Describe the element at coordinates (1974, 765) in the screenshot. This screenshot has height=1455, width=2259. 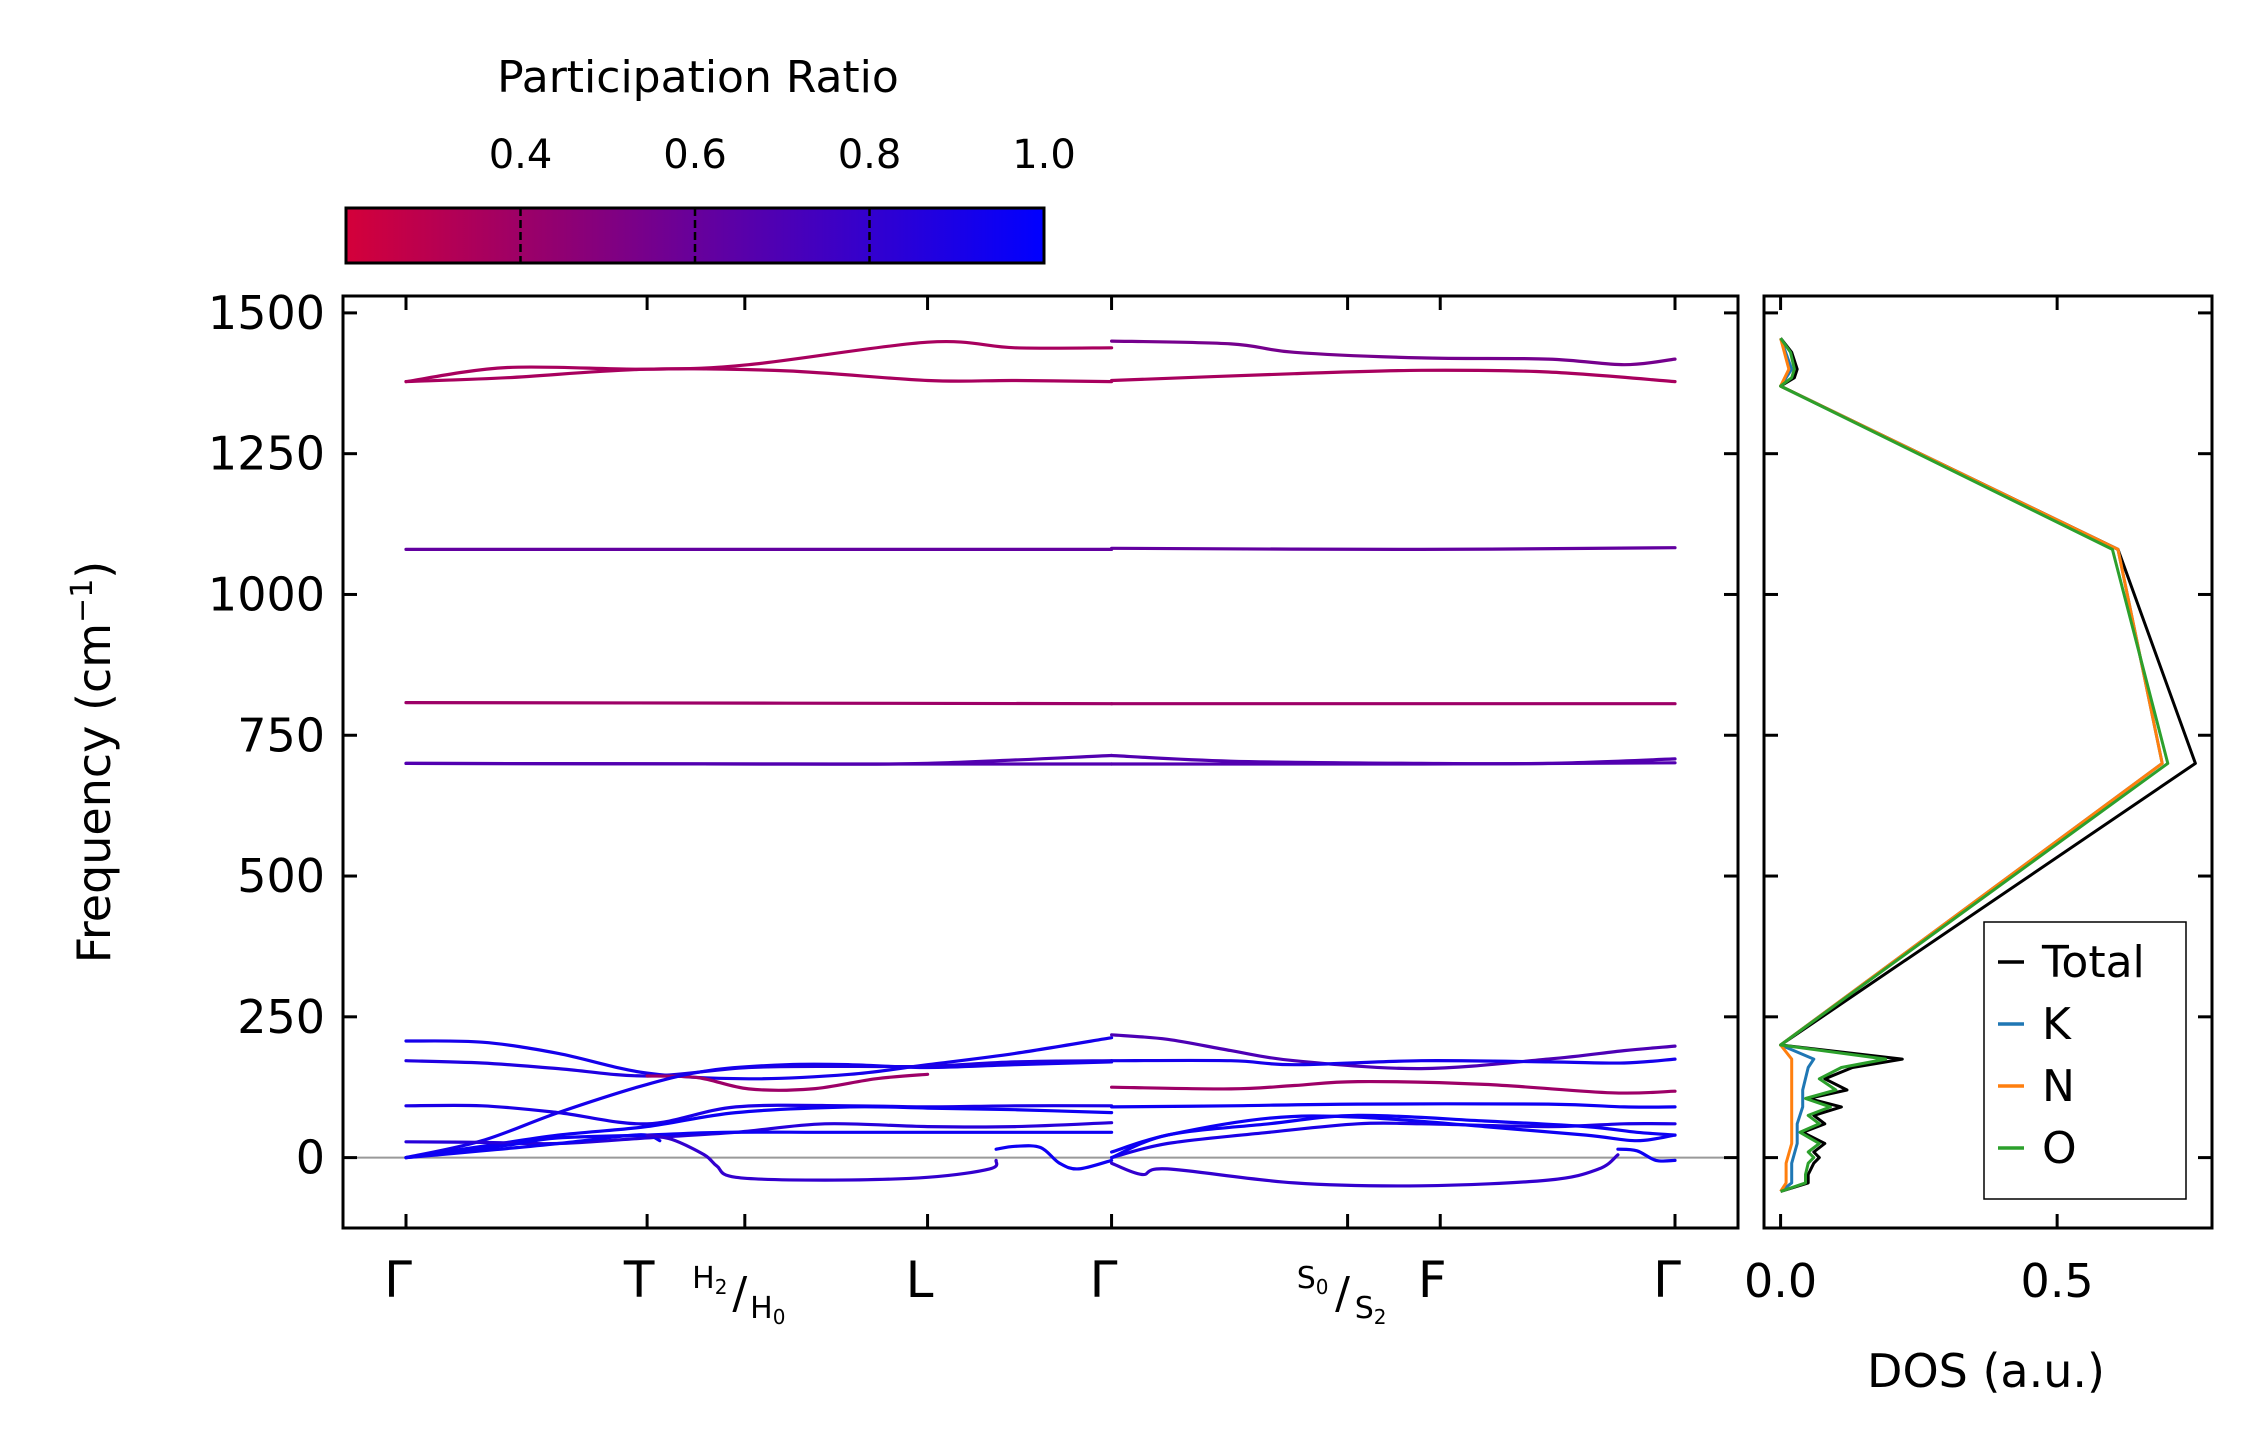
I see `dos-line-o` at that location.